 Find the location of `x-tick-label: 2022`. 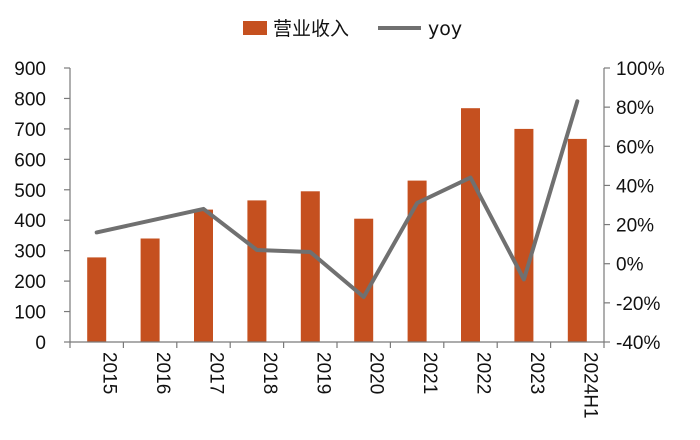

x-tick-label: 2022 is located at coordinates (483, 373).